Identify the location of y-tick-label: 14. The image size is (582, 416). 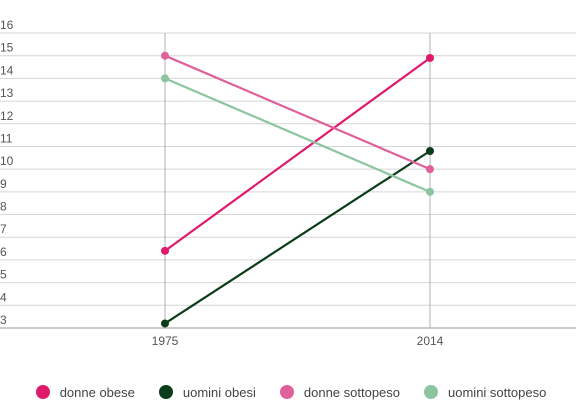
(7, 70).